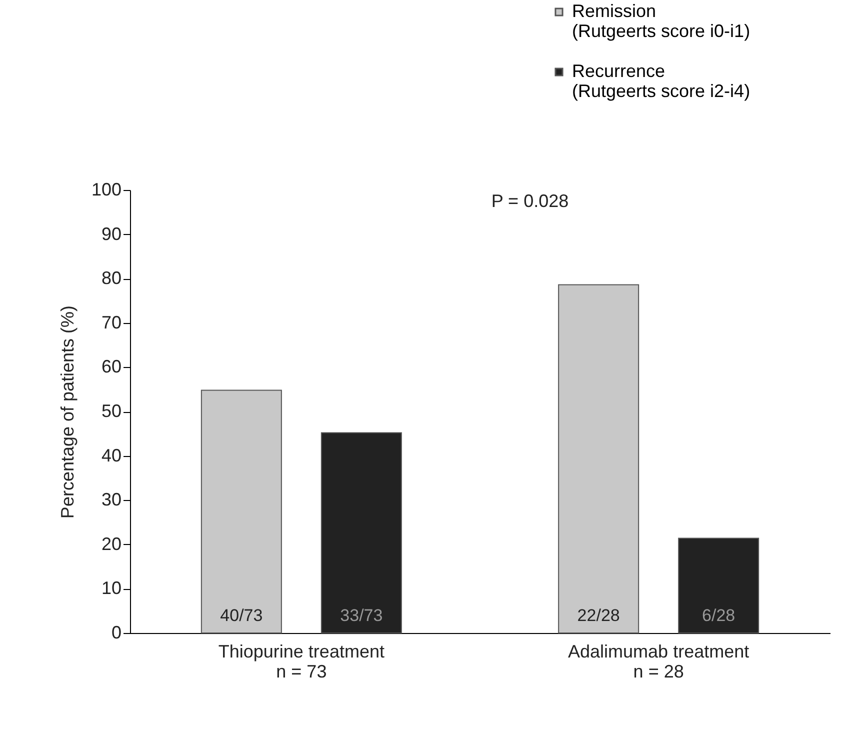 The height and width of the screenshot is (743, 863). Describe the element at coordinates (301, 662) in the screenshot. I see `x-tick-label: Thiopurine treatment n = 73` at that location.